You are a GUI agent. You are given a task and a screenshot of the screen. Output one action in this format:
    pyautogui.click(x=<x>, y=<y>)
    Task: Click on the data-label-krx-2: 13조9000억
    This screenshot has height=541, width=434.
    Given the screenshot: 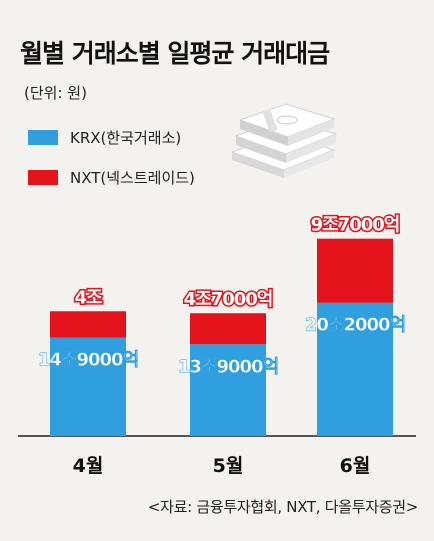 What is the action you would take?
    pyautogui.click(x=228, y=366)
    